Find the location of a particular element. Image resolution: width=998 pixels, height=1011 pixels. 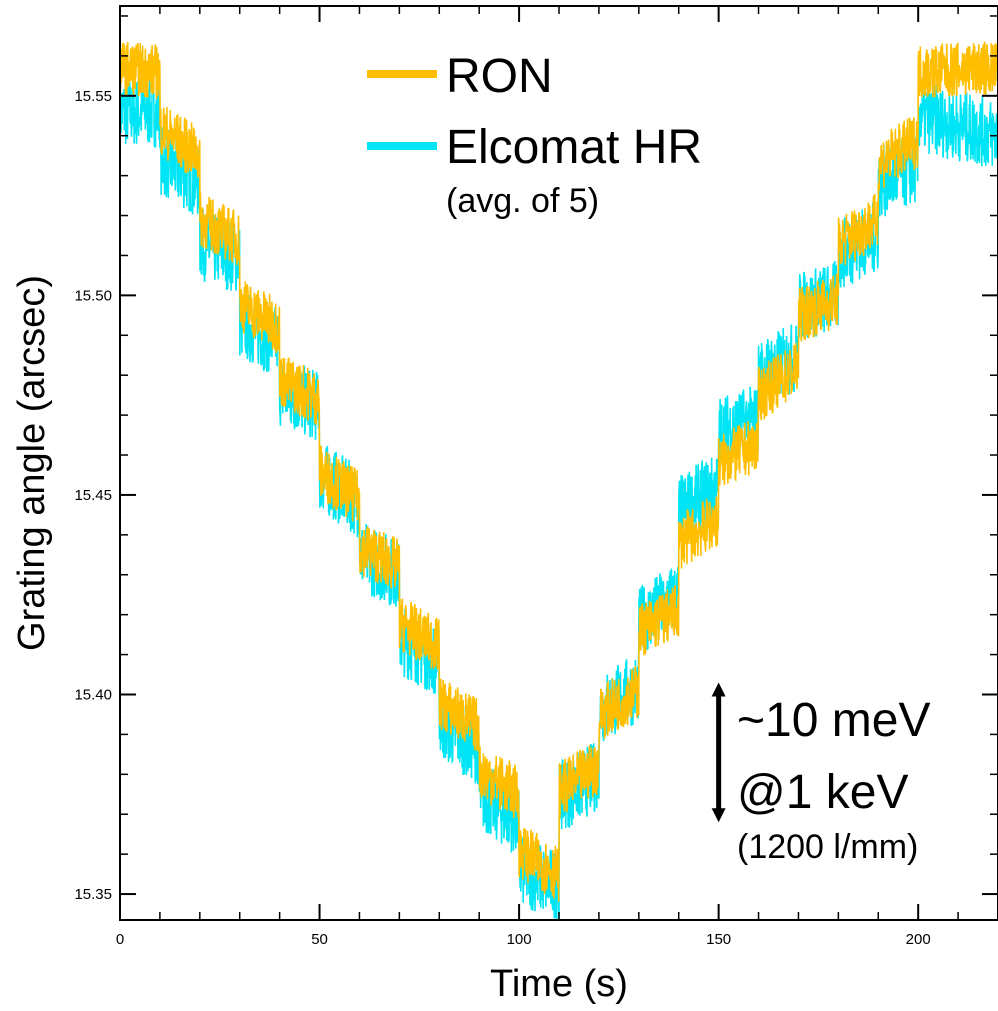

x-tick-label: 100 is located at coordinates (519, 939).